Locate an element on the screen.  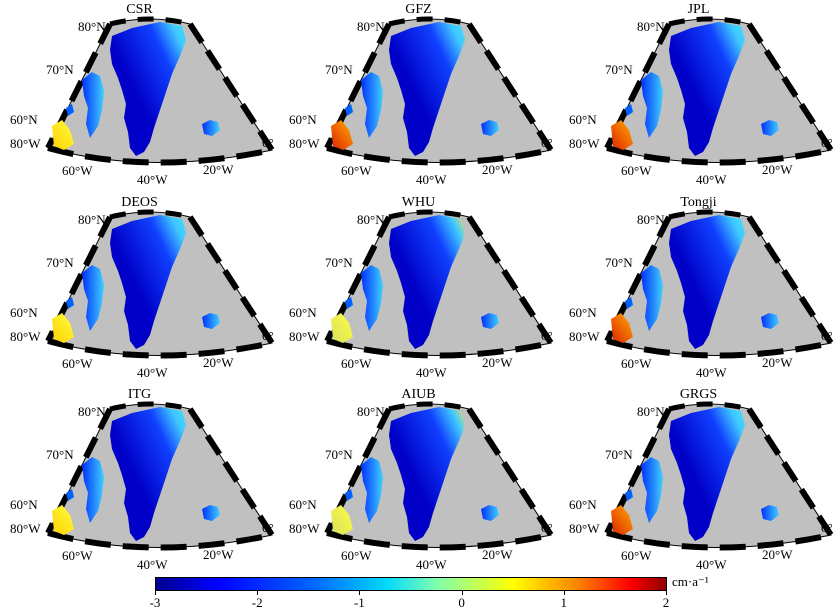
panel-title: WHU is located at coordinates (418, 202).